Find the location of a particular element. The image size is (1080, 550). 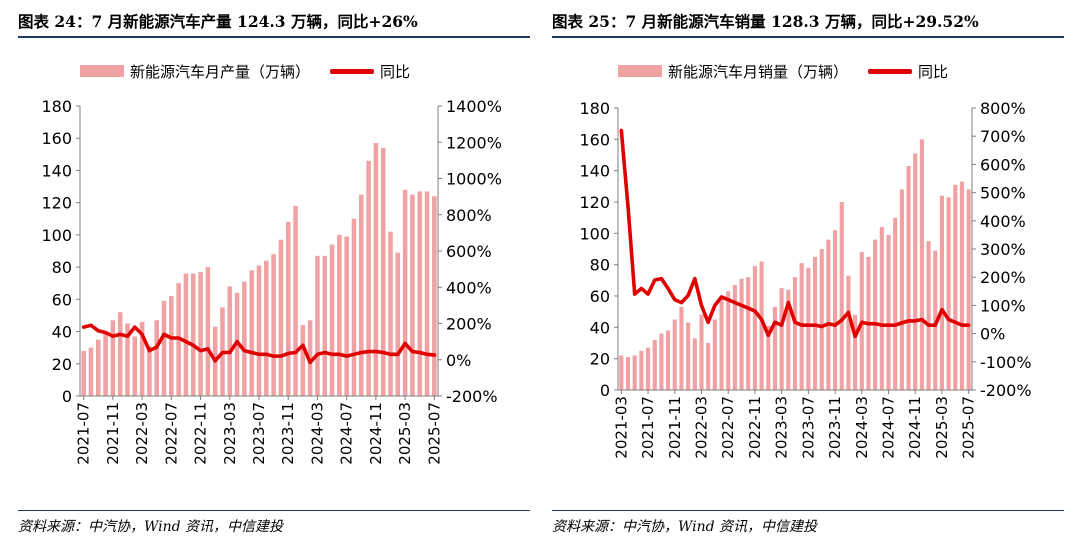

legend-item-bar: 新能源汽车月产量（万辆） is located at coordinates (195, 71).